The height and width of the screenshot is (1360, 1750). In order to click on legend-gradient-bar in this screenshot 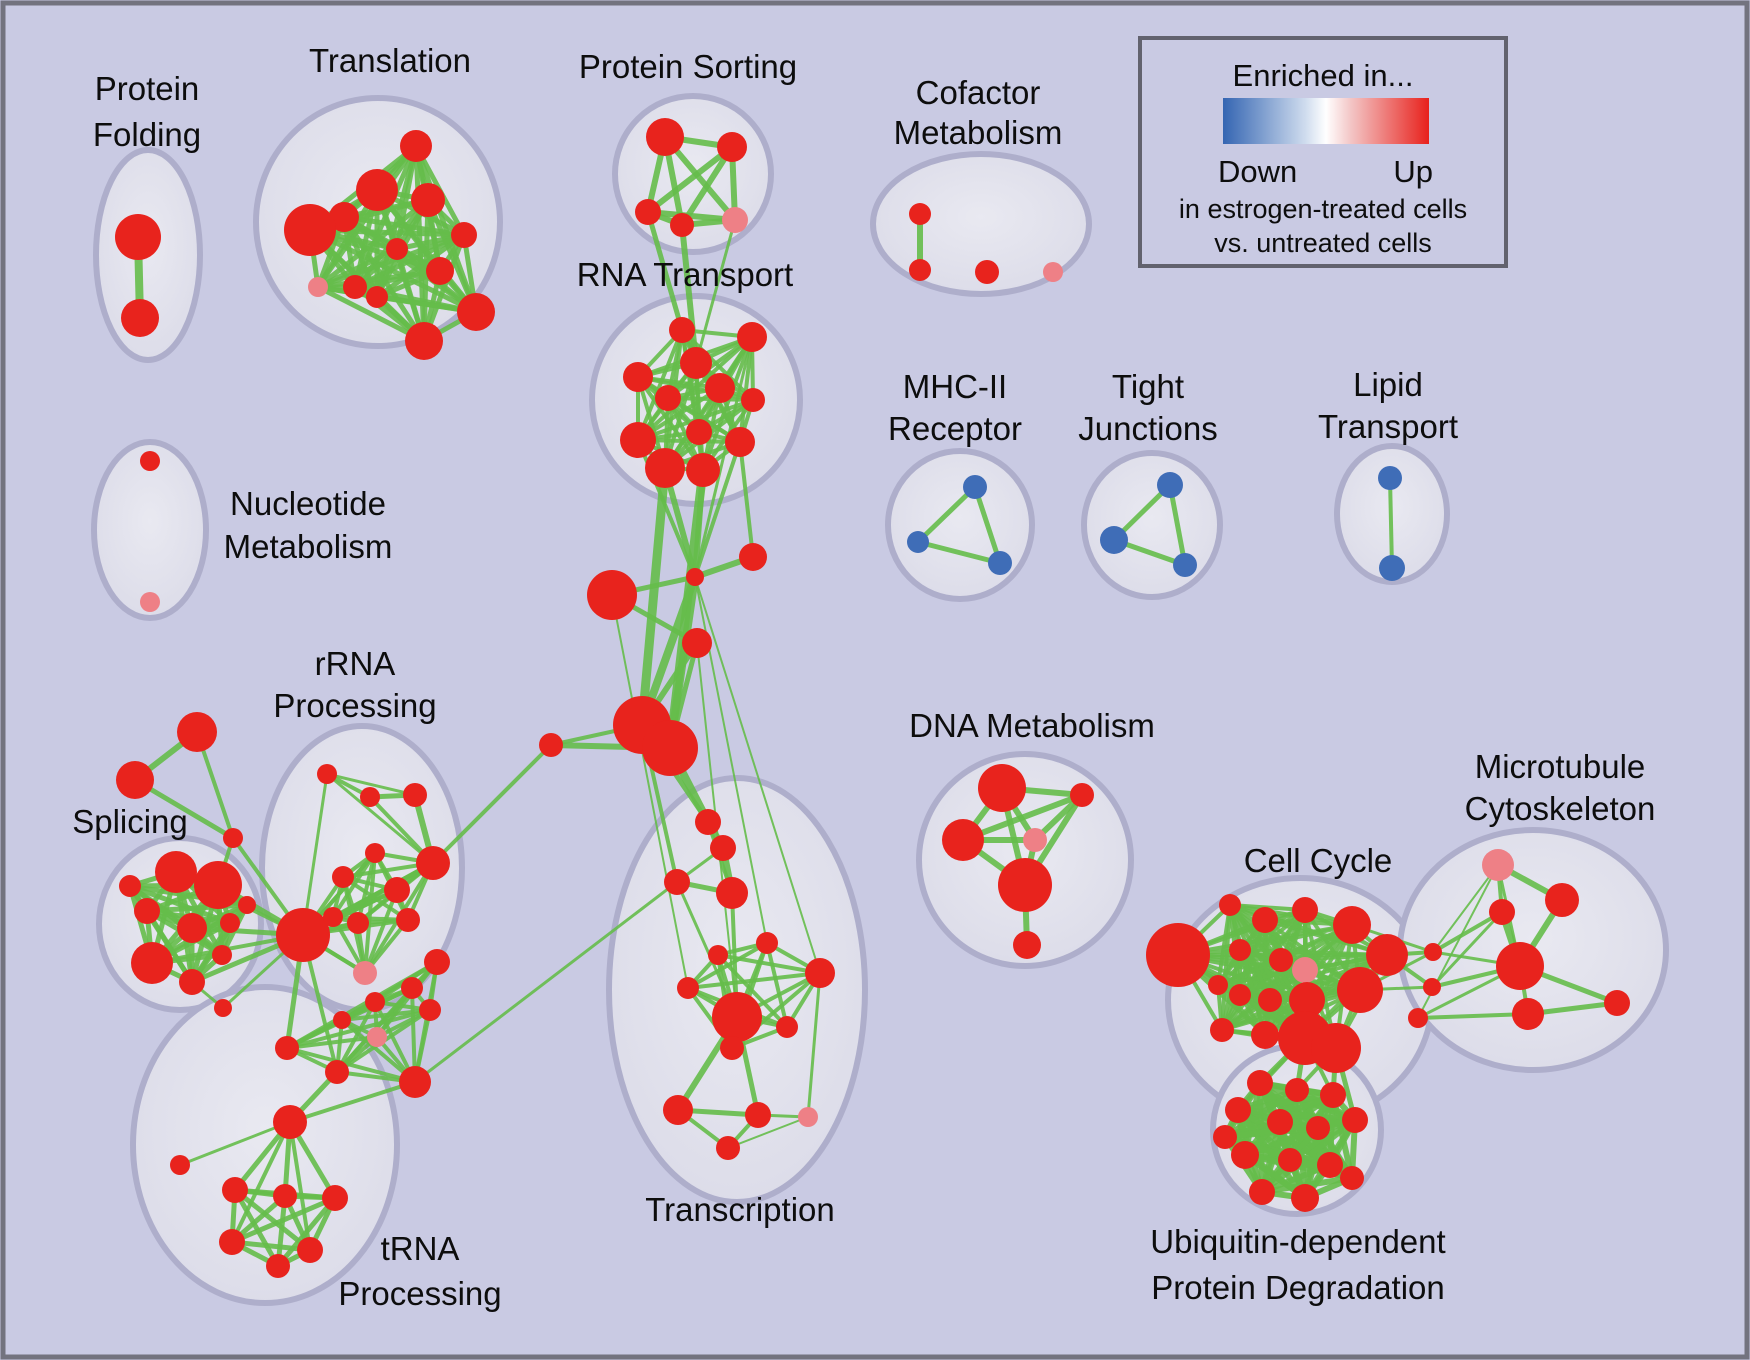, I will do `click(1326, 121)`.